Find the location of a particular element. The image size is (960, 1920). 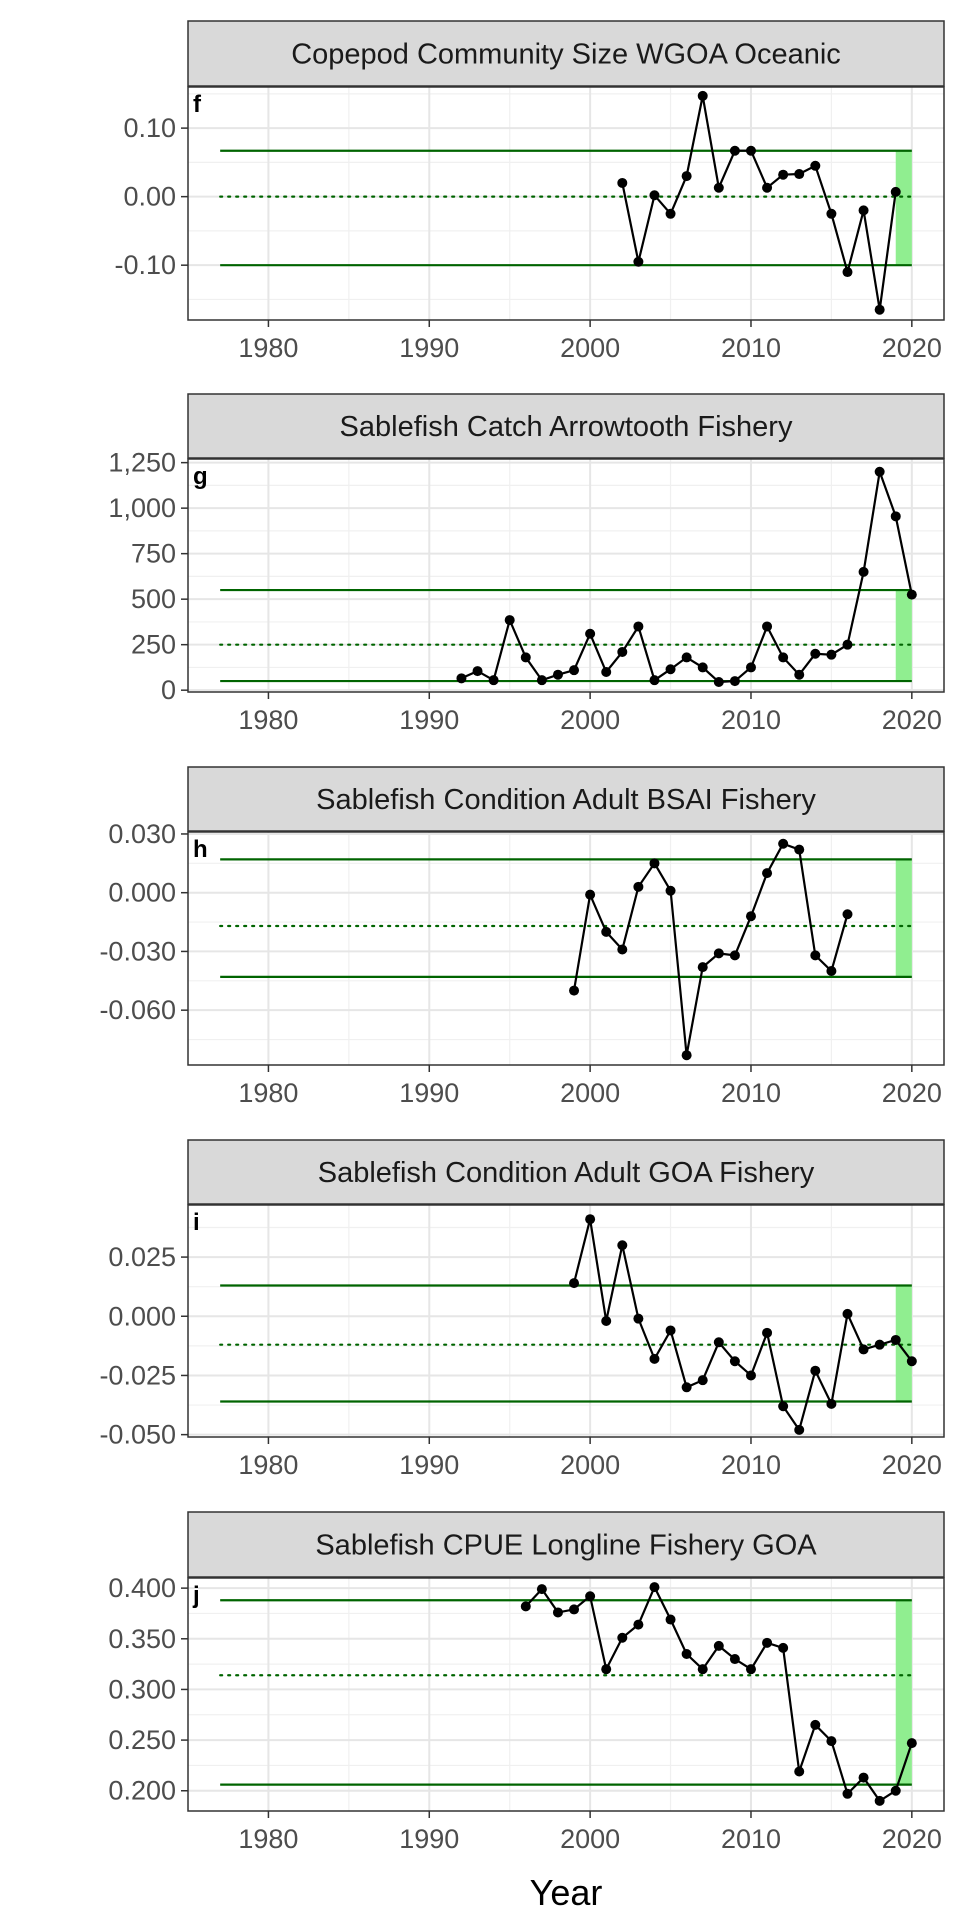

panel-title: Copepod Community Size WGOA Oceanic is located at coordinates (566, 55).